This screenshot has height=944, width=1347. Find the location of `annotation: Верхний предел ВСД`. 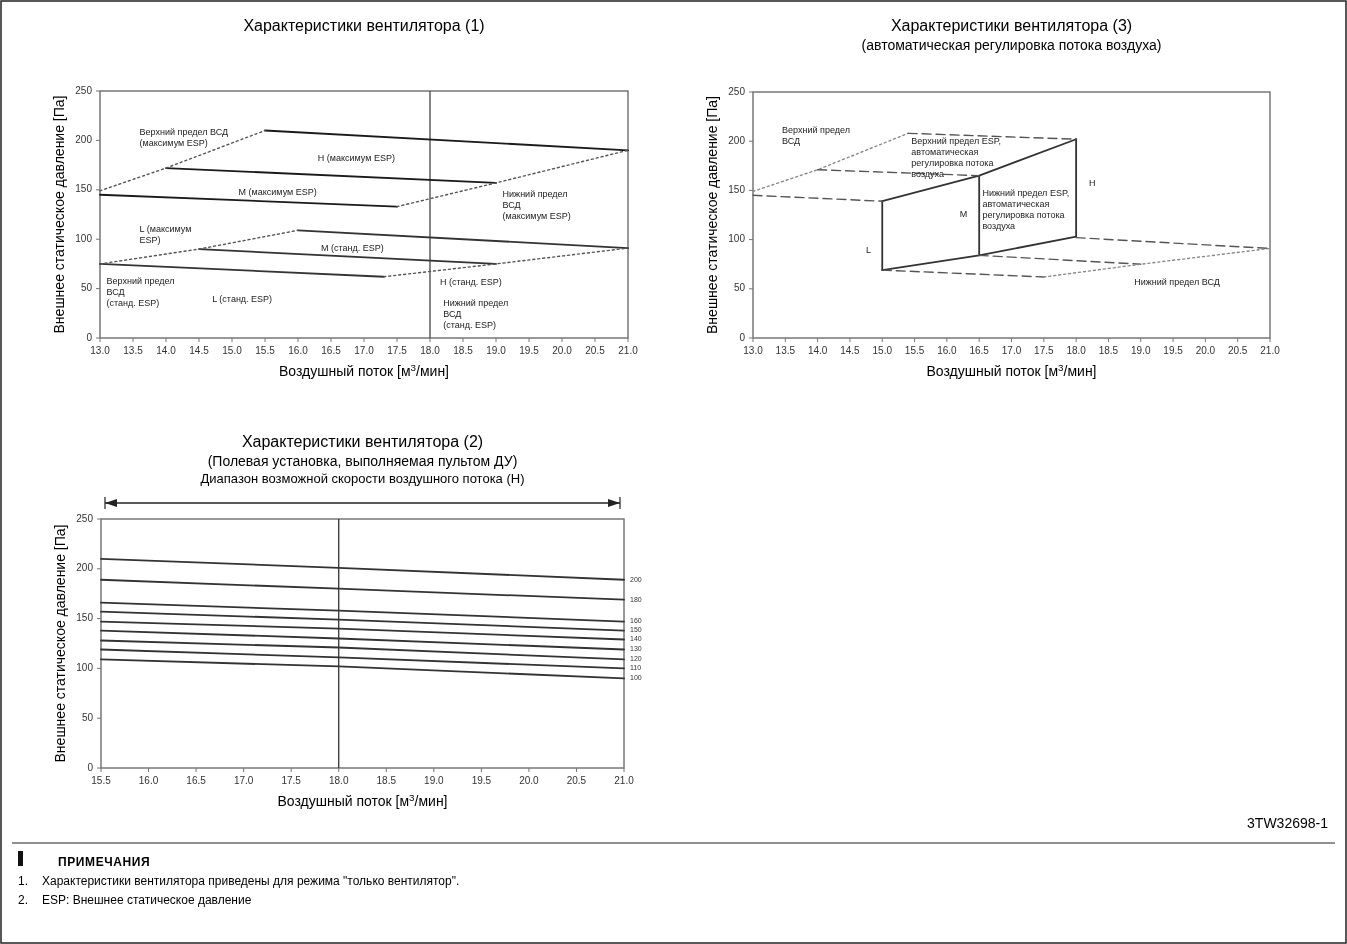

annotation: Верхний предел ВСД is located at coordinates (816, 136).